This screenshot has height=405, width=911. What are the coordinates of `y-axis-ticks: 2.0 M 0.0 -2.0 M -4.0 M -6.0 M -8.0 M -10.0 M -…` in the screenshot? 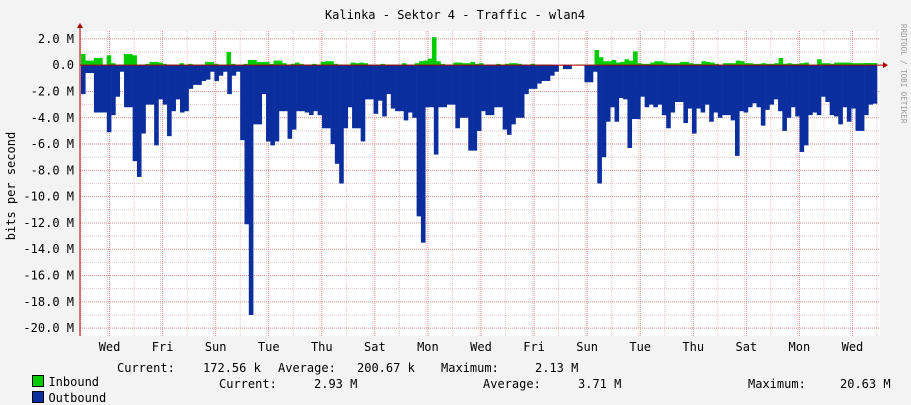 It's located at (48, 183).